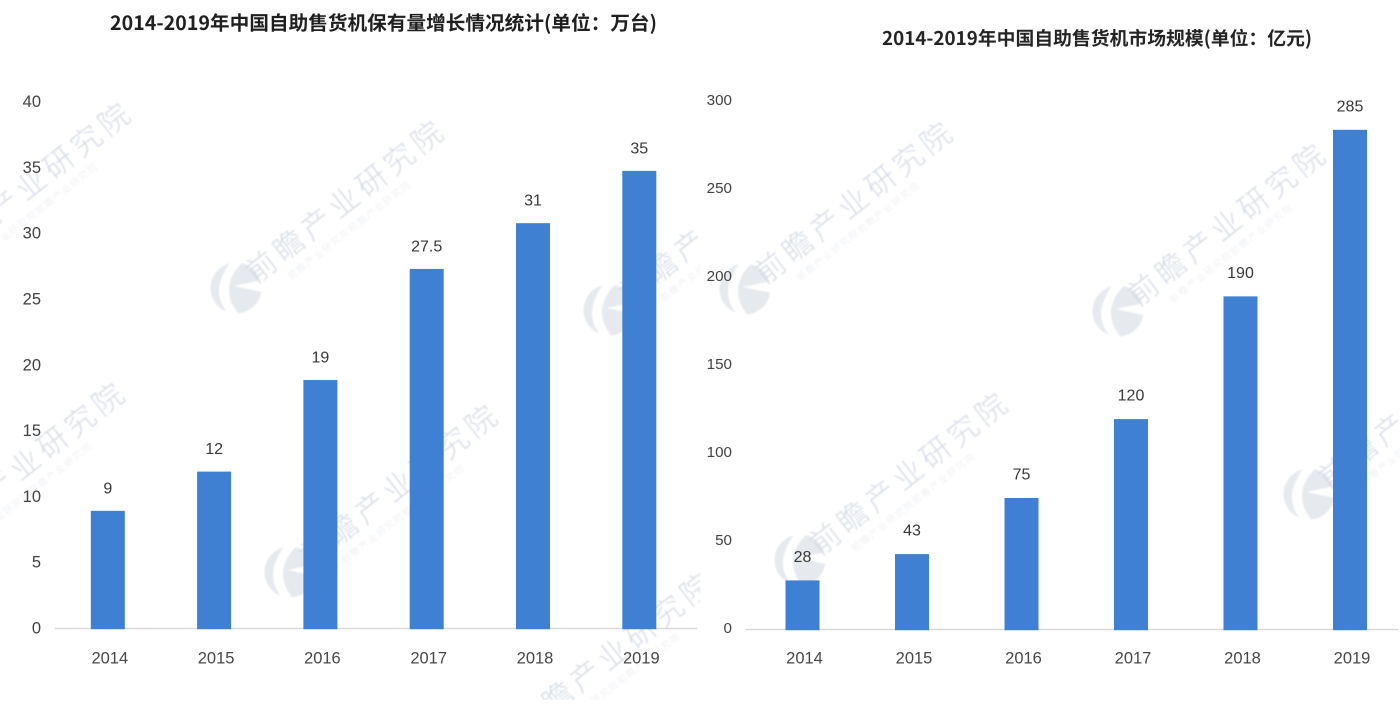 The width and height of the screenshot is (1400, 705). Describe the element at coordinates (426, 246) in the screenshot. I see `svg-text: 27.5` at that location.